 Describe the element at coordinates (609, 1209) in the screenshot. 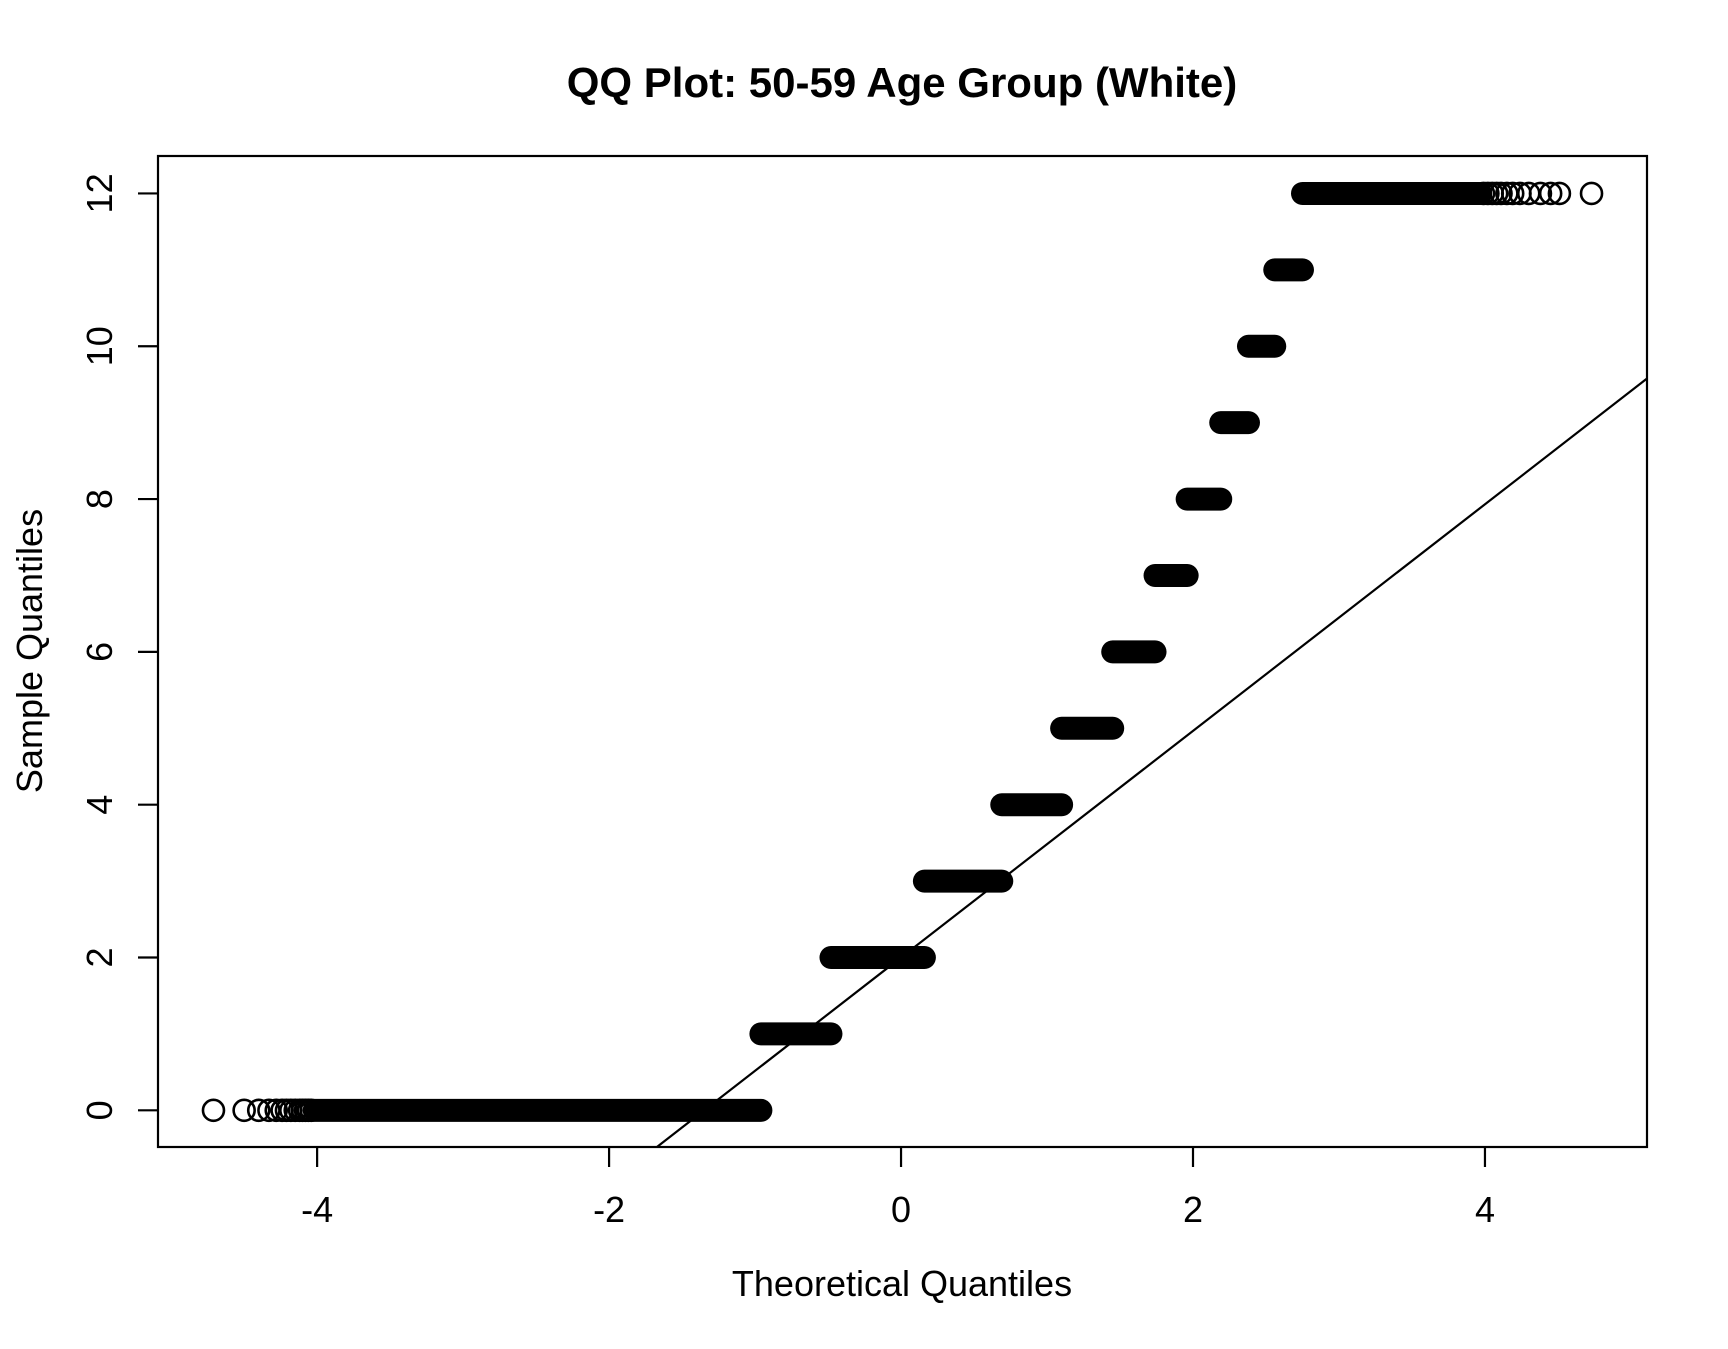

I see `x-tick-label: -2` at that location.